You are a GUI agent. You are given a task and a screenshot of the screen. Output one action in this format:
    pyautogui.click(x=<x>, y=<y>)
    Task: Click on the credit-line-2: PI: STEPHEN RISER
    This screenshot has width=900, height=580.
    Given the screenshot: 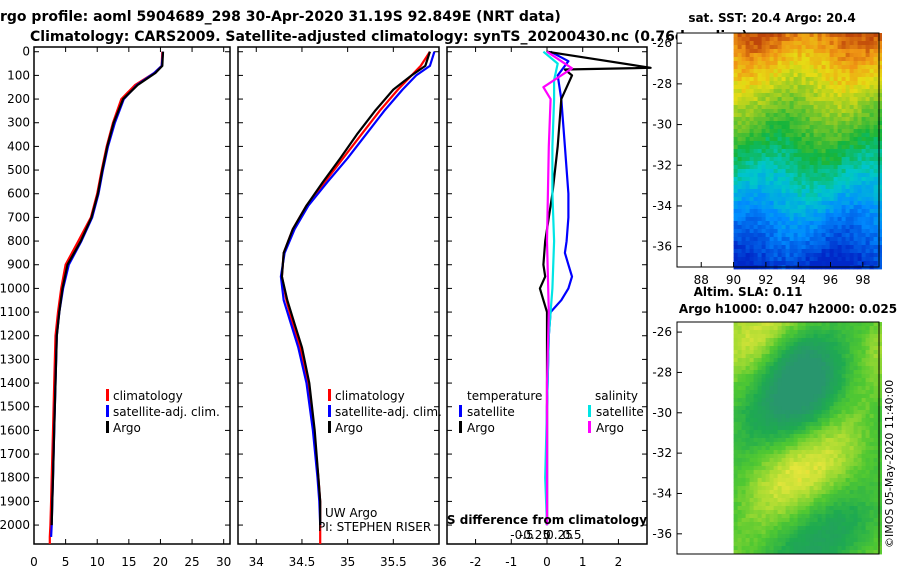 What is the action you would take?
    pyautogui.click(x=374, y=527)
    